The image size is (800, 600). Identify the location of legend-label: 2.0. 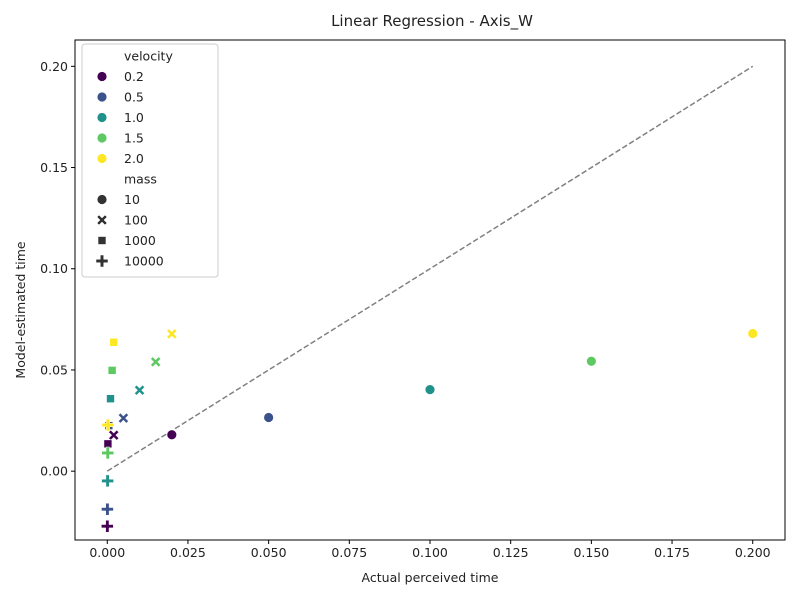
(134, 158).